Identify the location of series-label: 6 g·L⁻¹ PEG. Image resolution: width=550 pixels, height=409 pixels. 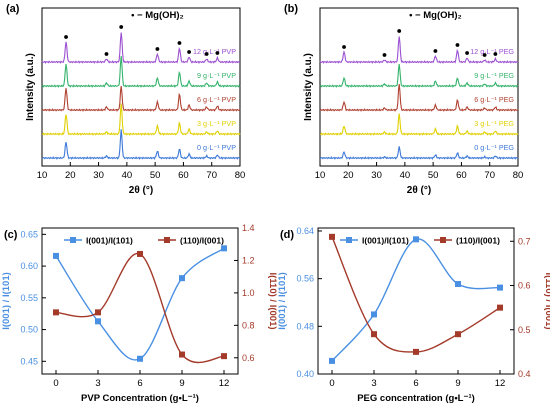
(494, 99).